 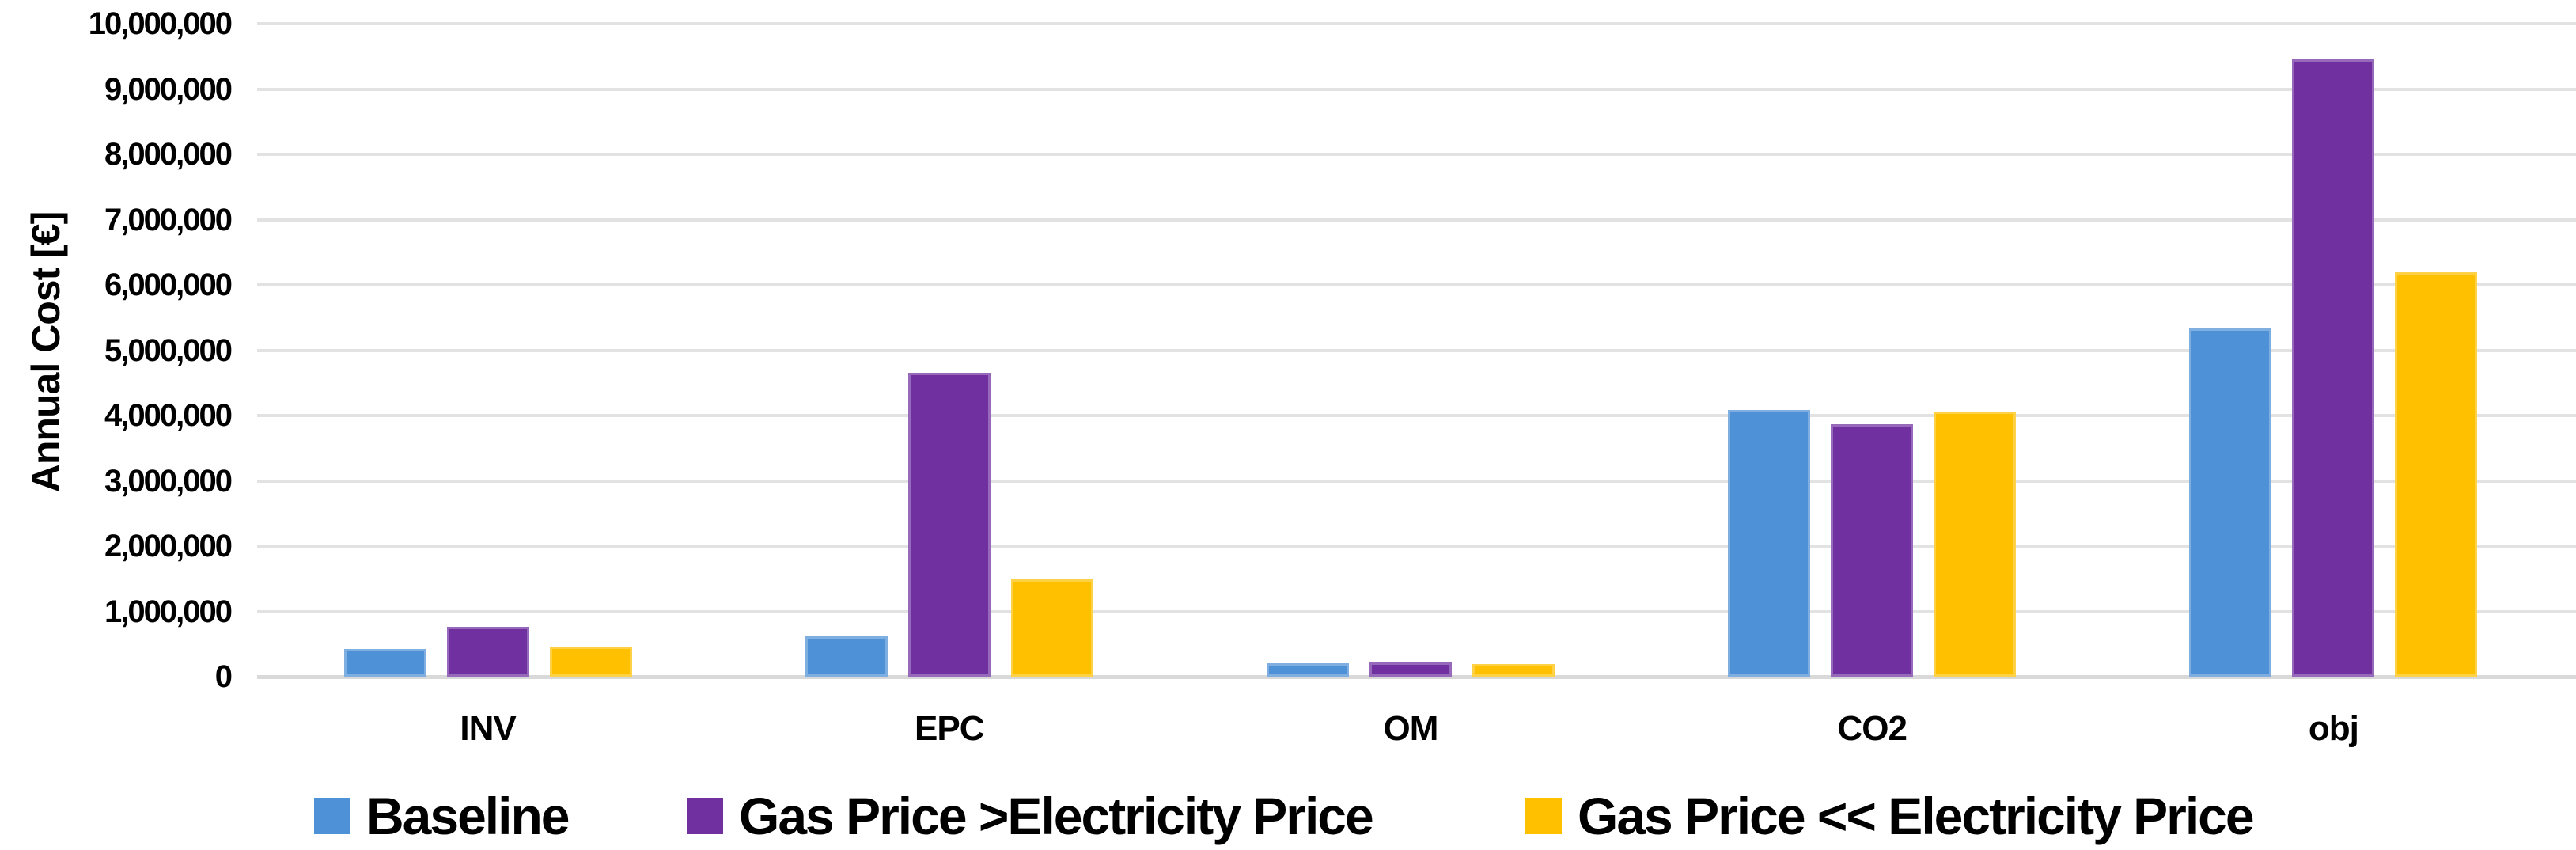 I want to click on legend-label: Gas Price >Electricity Price, so click(x=1056, y=816).